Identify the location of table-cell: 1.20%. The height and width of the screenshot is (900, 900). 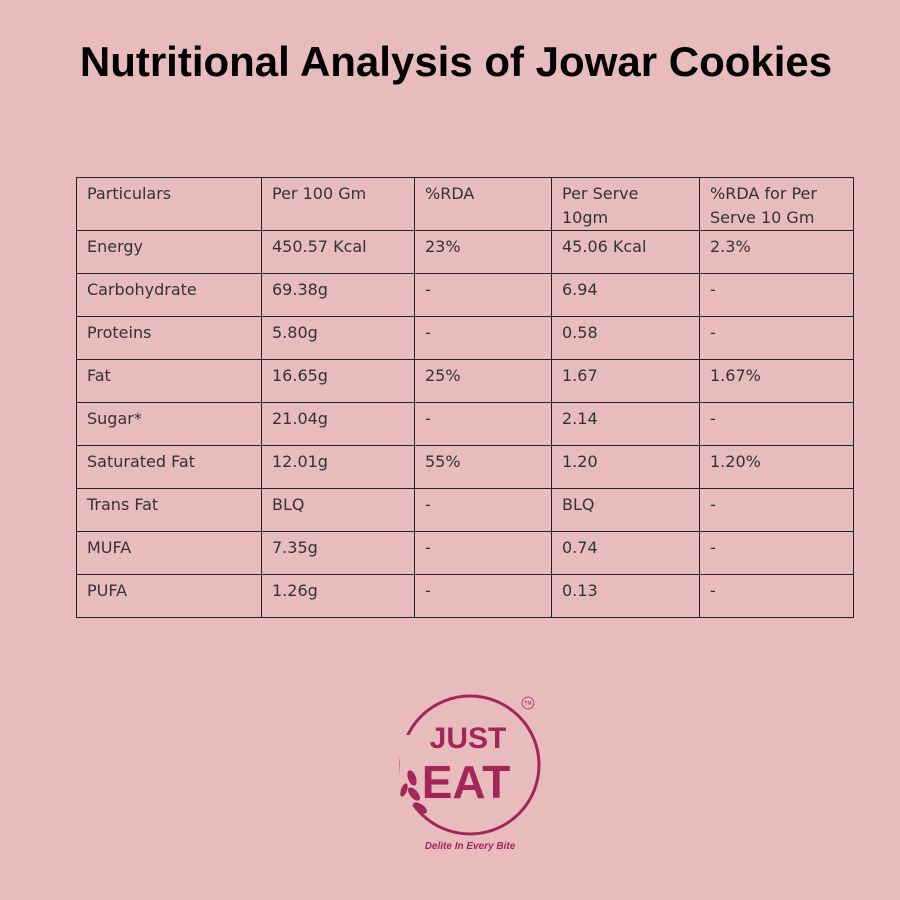
(776, 467).